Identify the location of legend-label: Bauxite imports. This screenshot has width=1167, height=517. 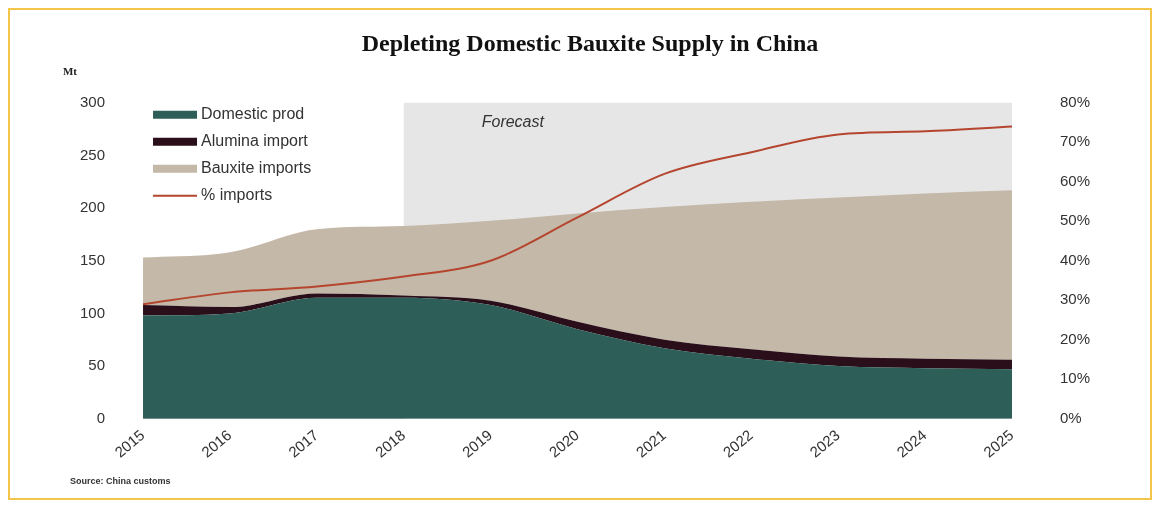
(256, 168).